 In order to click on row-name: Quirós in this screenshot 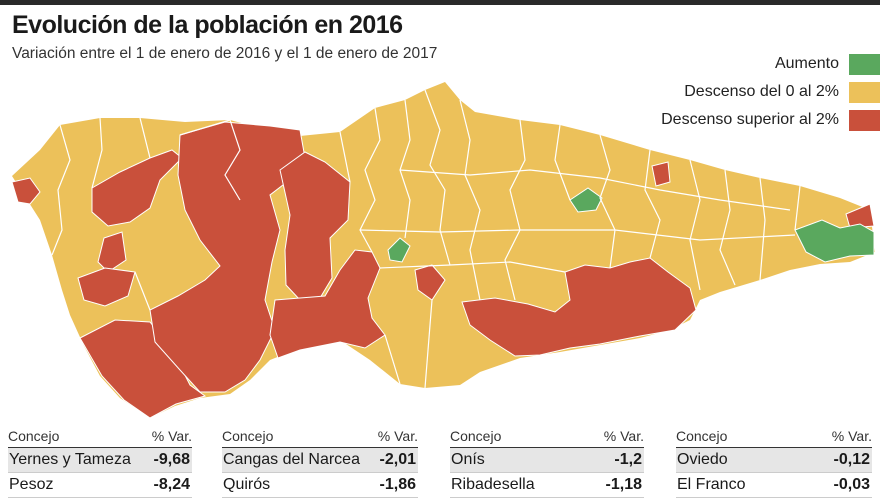, I will do `click(247, 484)`.